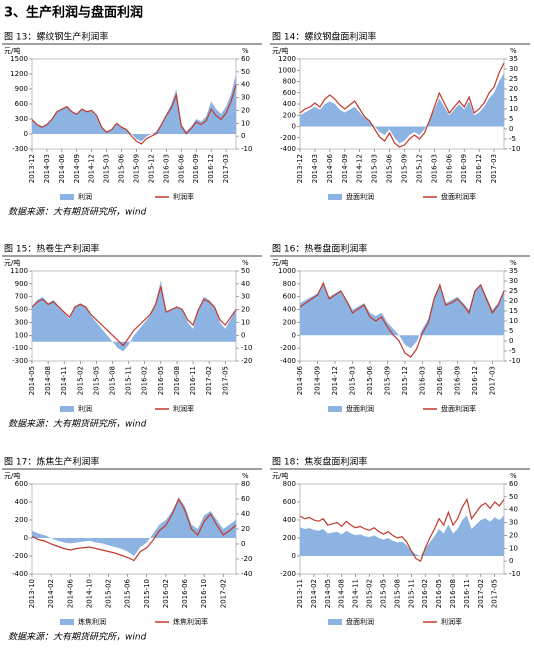 The height and width of the screenshot is (652, 534). What do you see at coordinates (70, 593) in the screenshot?
I see `x-tick-label: 2014-06` at bounding box center [70, 593].